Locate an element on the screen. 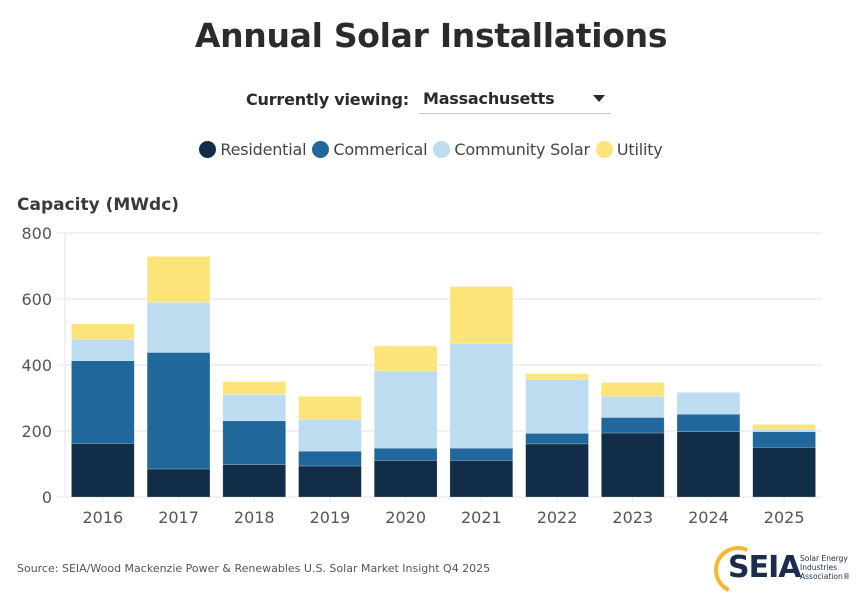  bar-utility-2017 is located at coordinates (178, 279).